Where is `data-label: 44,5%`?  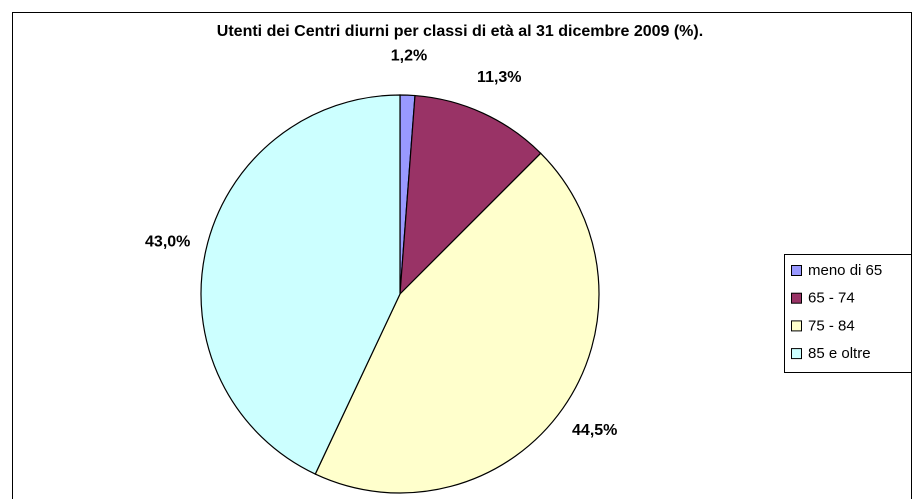 data-label: 44,5% is located at coordinates (594, 430).